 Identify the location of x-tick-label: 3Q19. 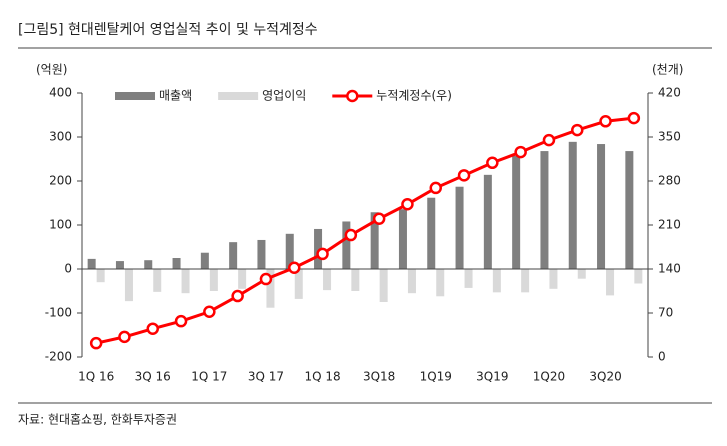
(492, 377).